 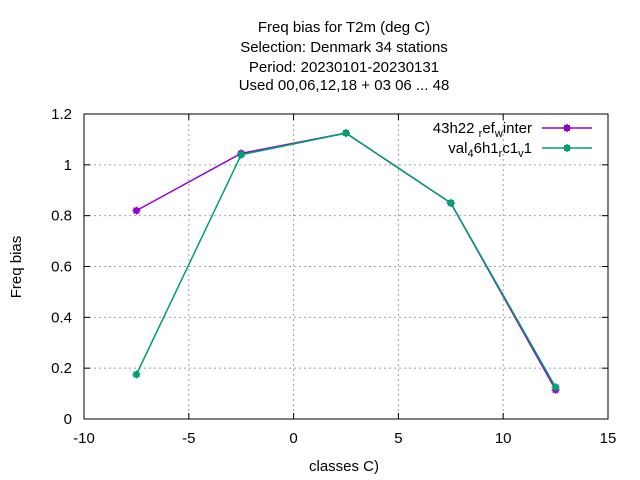 I want to click on x-tick-label: -10, so click(x=84, y=438).